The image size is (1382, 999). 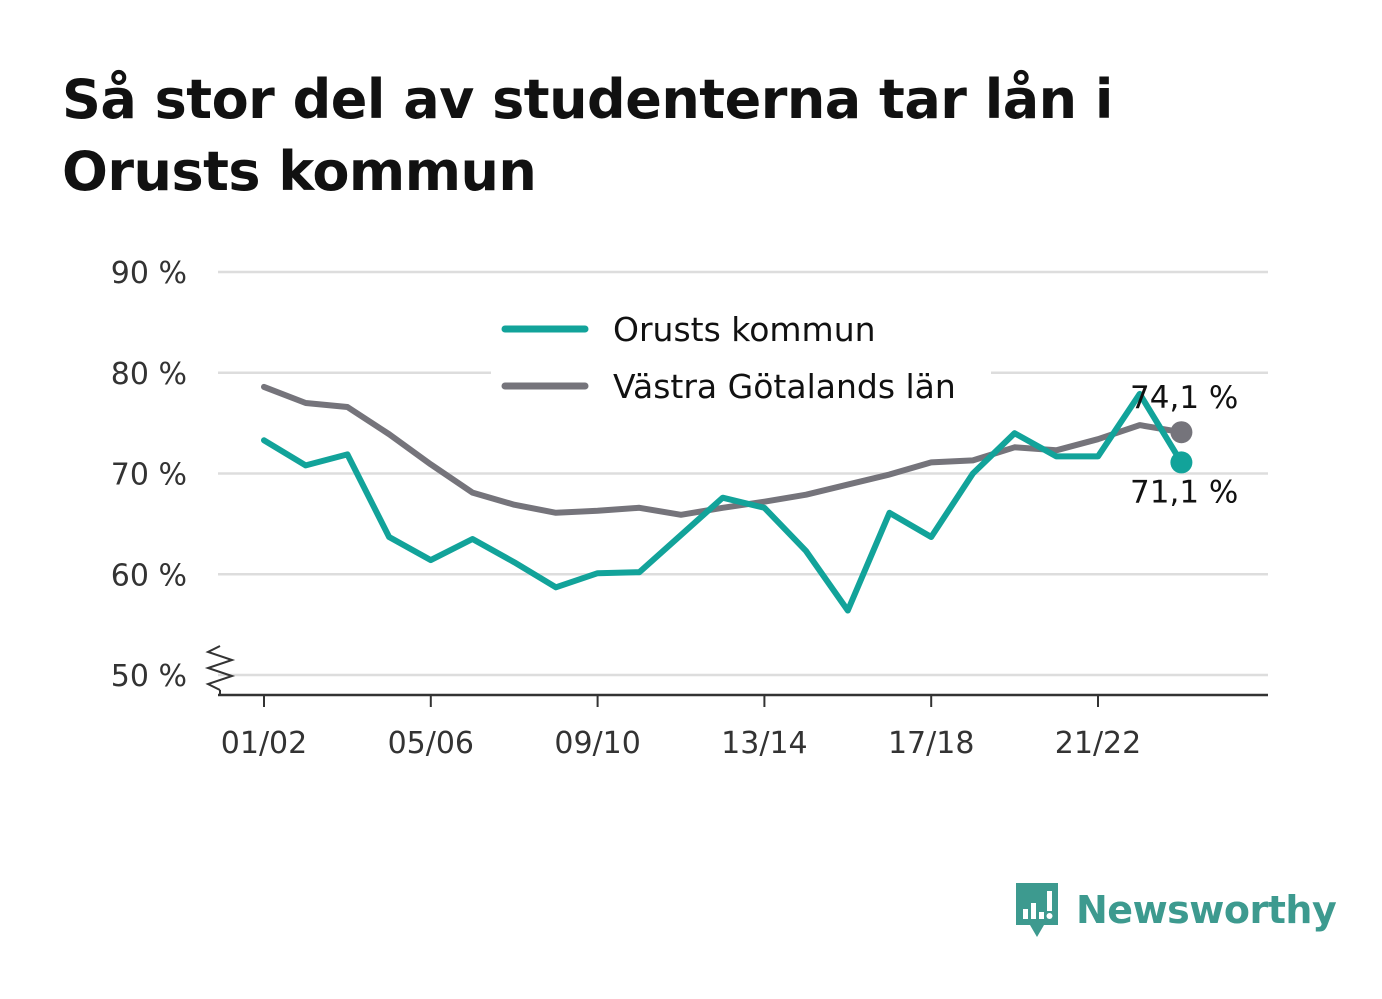 I want to click on x-tick-label: 13/14, so click(x=764, y=743).